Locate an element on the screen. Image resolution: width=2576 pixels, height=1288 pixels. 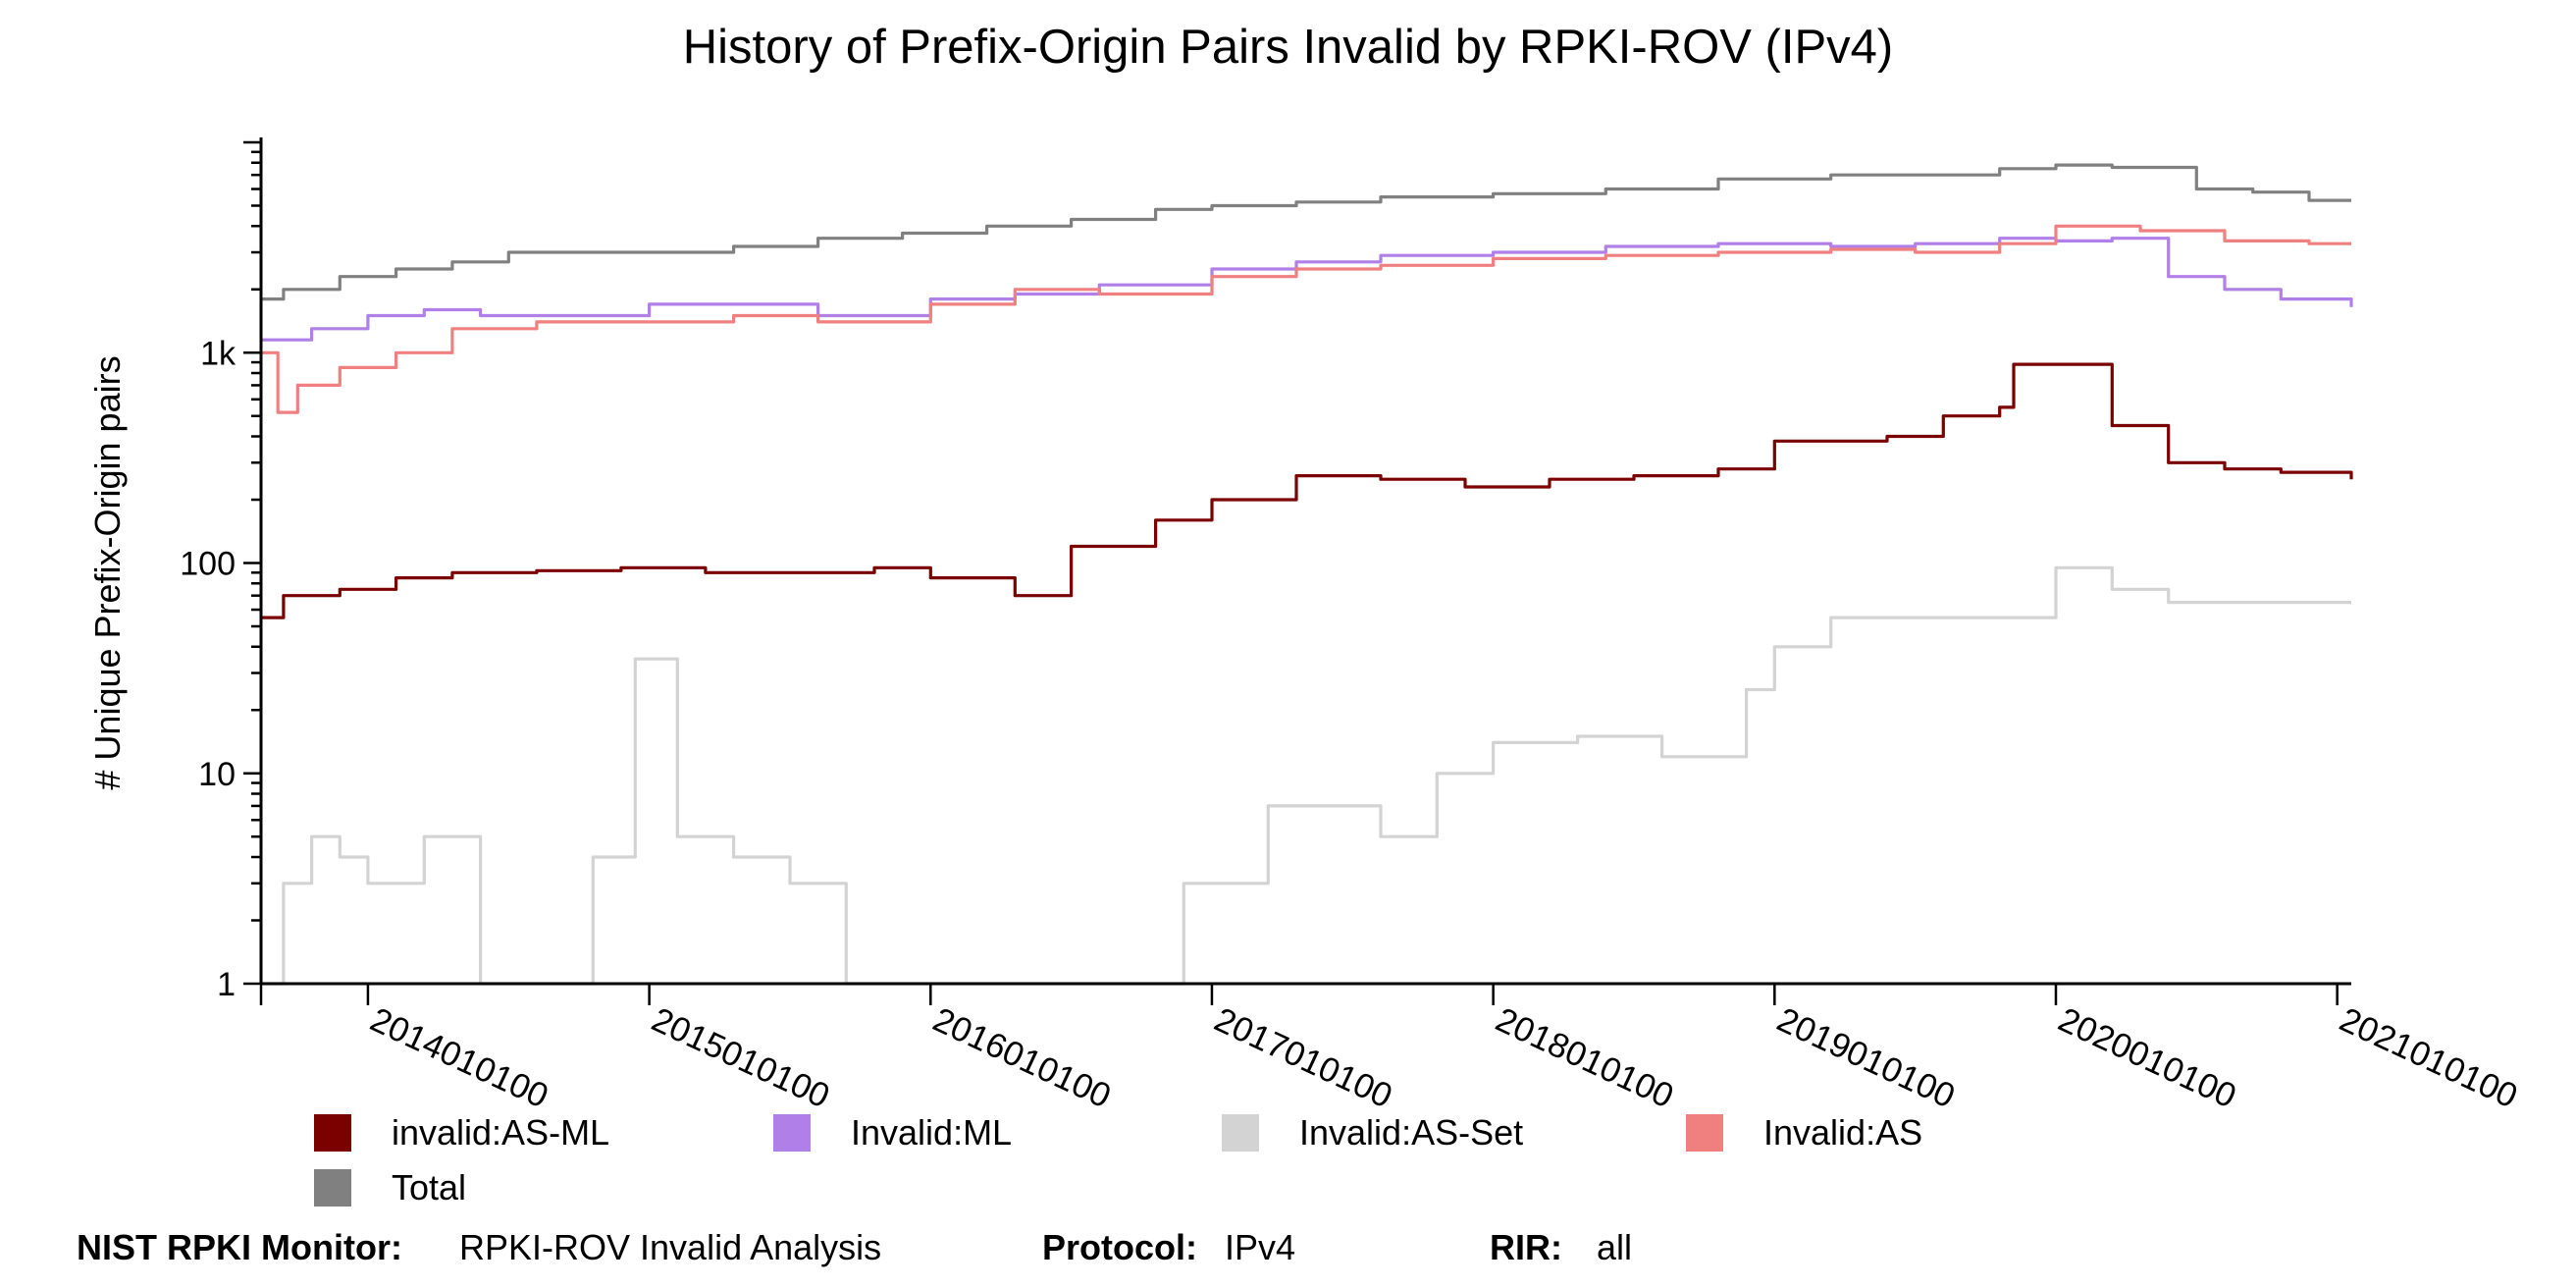
legend-swatch-total is located at coordinates (332, 1188).